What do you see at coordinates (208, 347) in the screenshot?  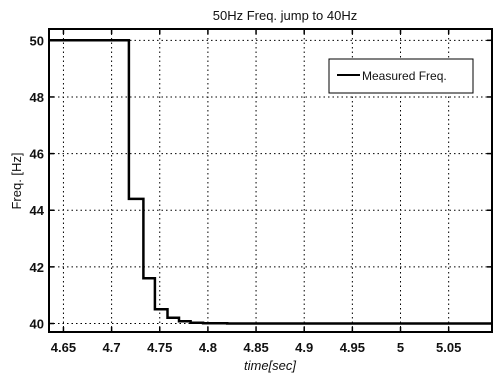 I see `x-tick-label: 4.8` at bounding box center [208, 347].